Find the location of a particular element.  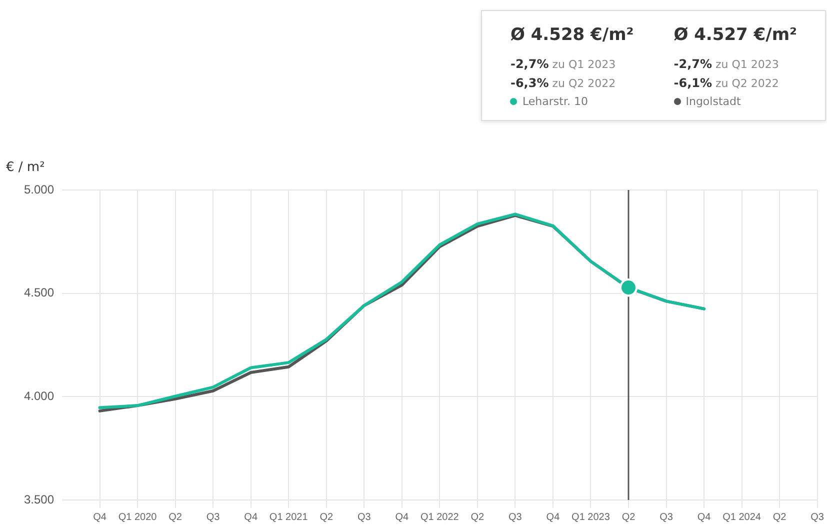

y-tick-label: 5.000 is located at coordinates (39, 189).